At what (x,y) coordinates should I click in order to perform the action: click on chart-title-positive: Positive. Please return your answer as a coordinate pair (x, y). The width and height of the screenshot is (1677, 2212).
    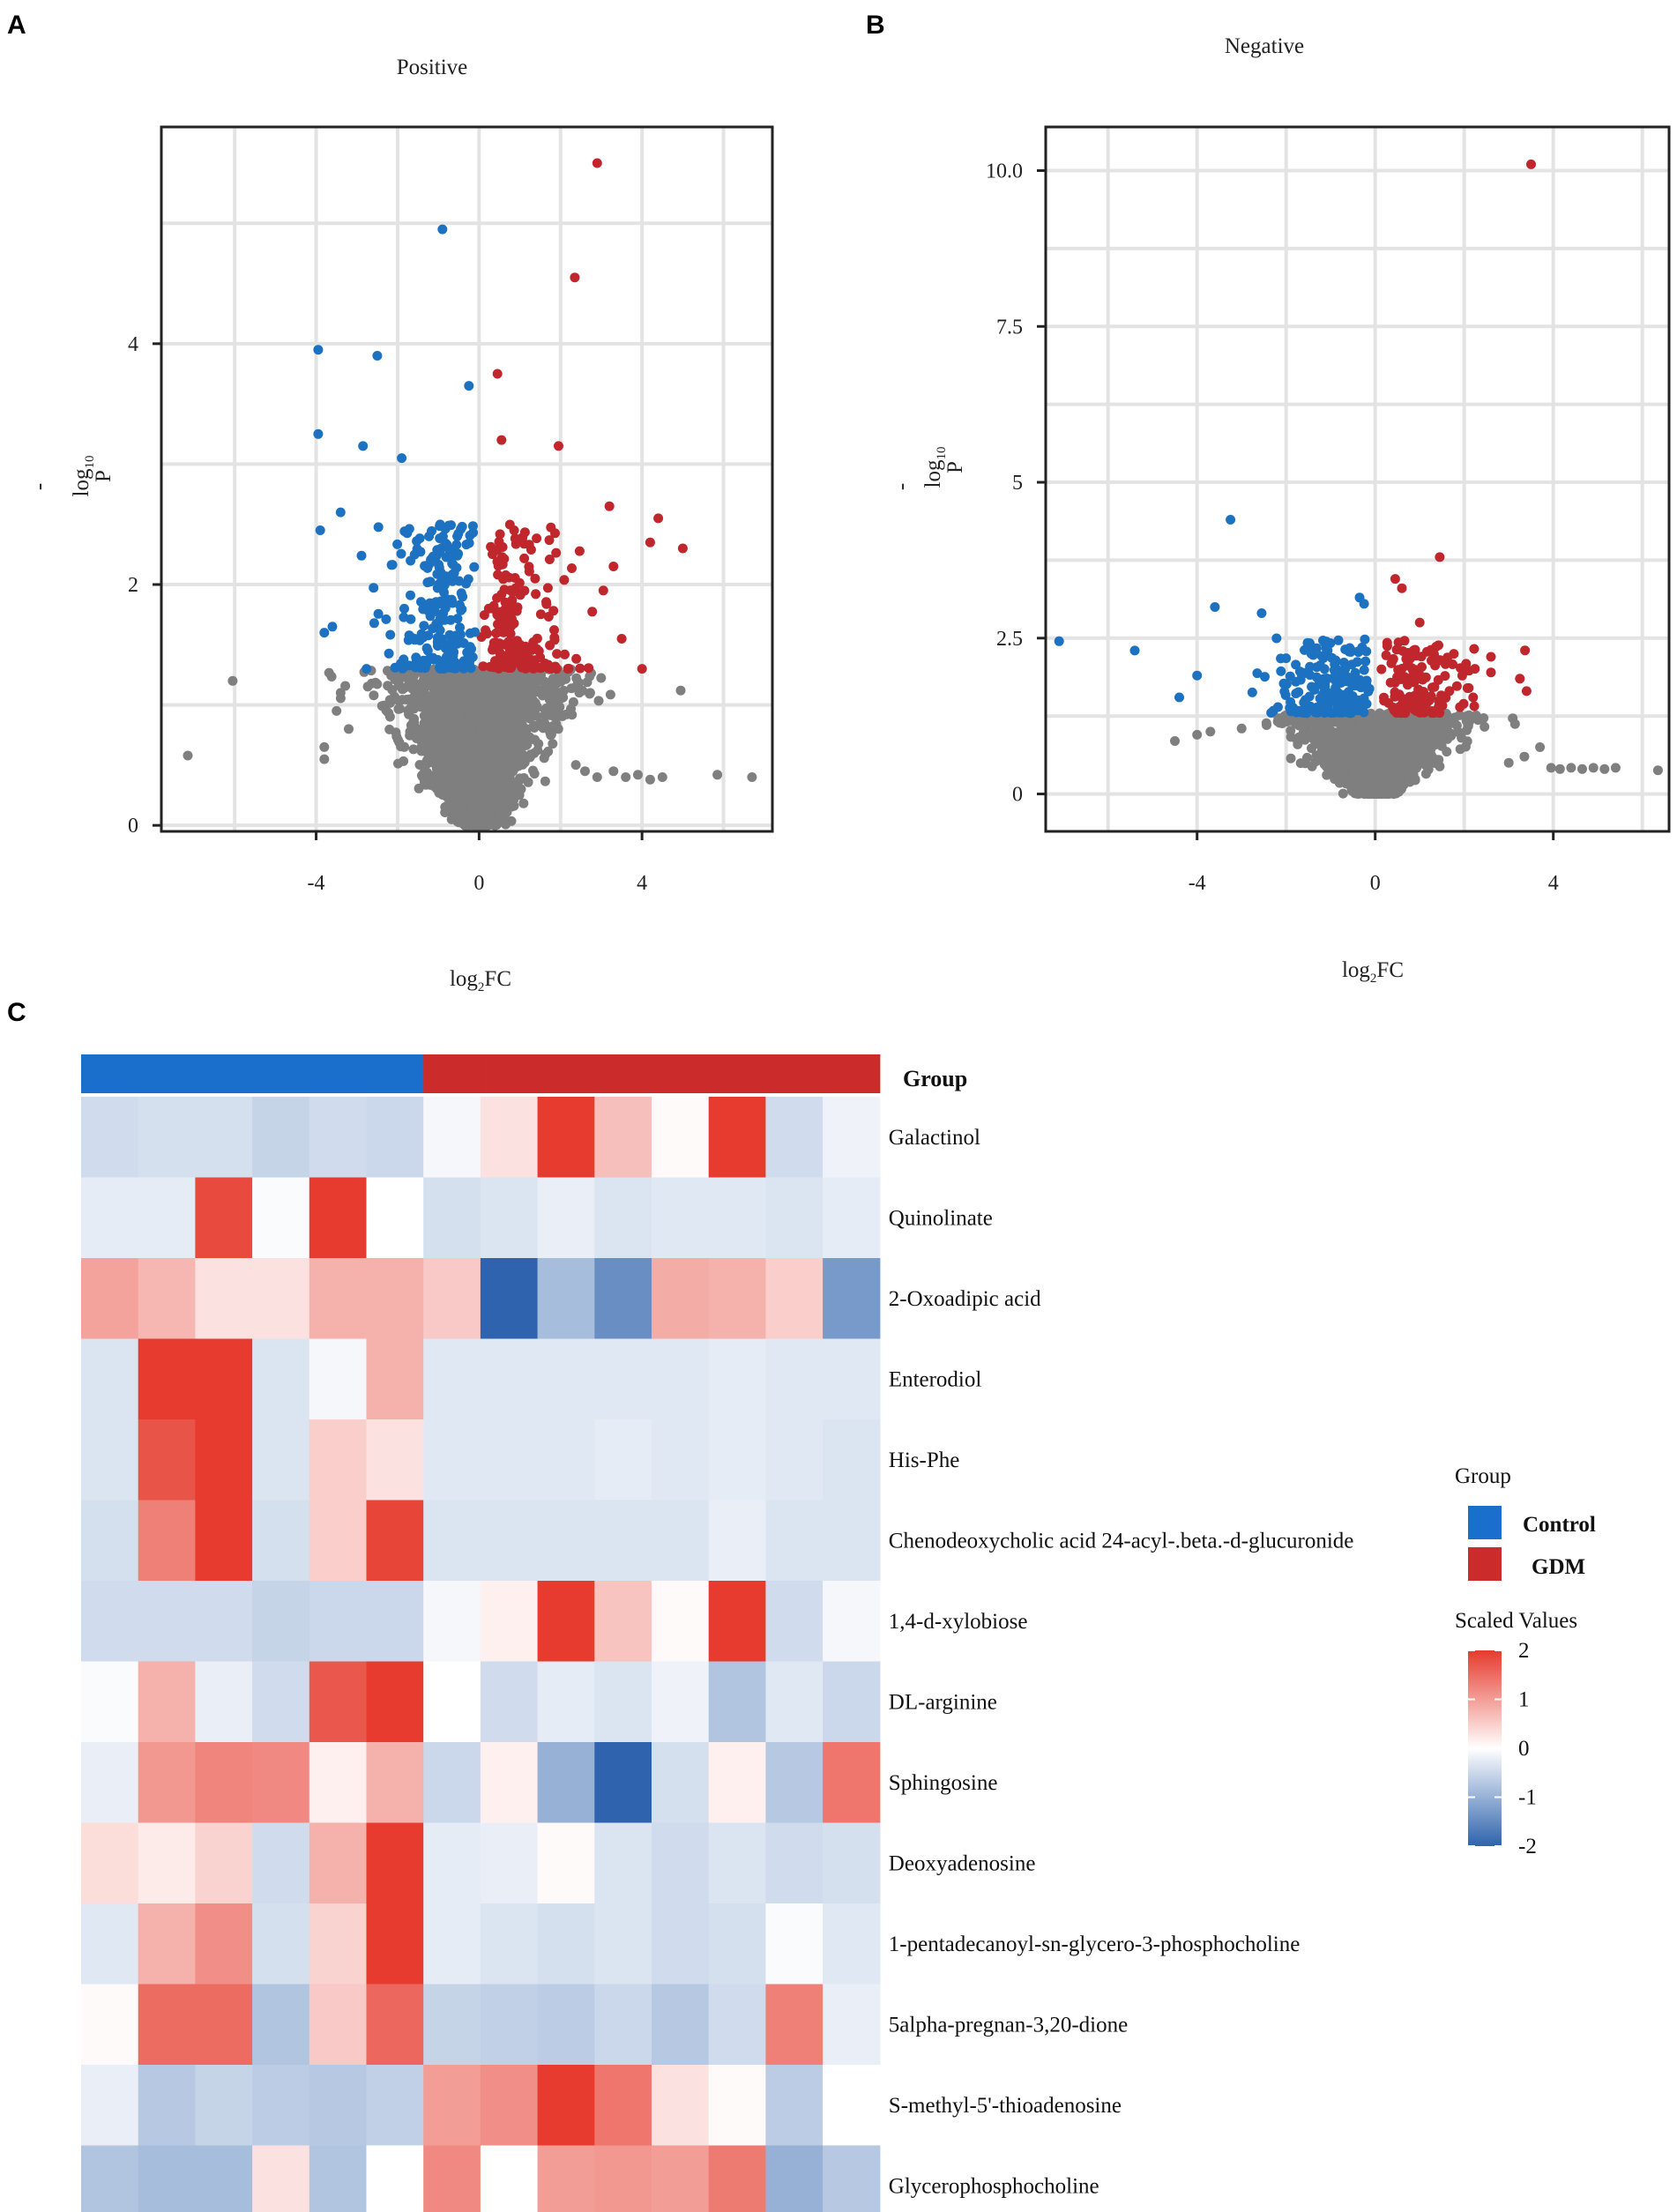
    Looking at the image, I should click on (433, 67).